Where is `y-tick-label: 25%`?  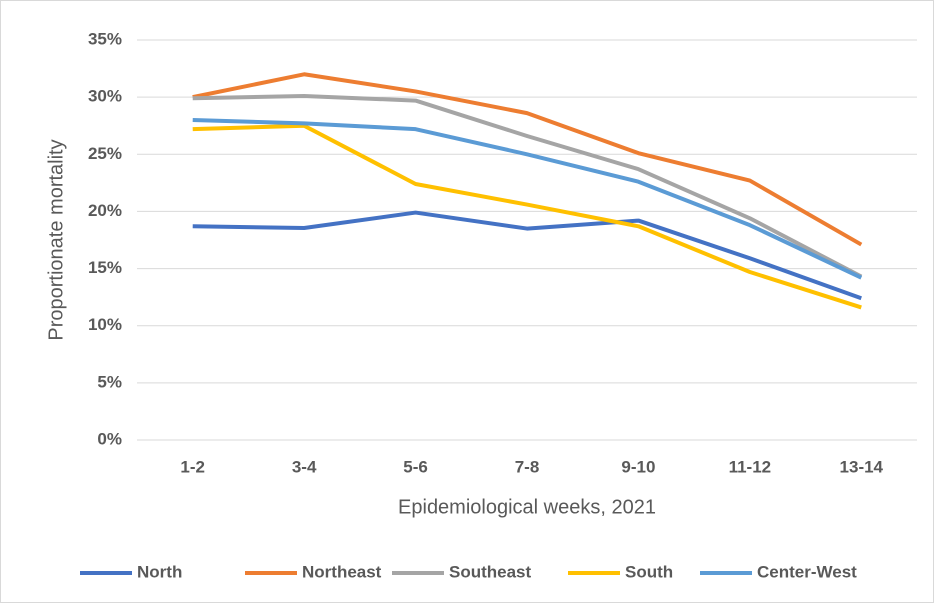 y-tick-label: 25% is located at coordinates (105, 153).